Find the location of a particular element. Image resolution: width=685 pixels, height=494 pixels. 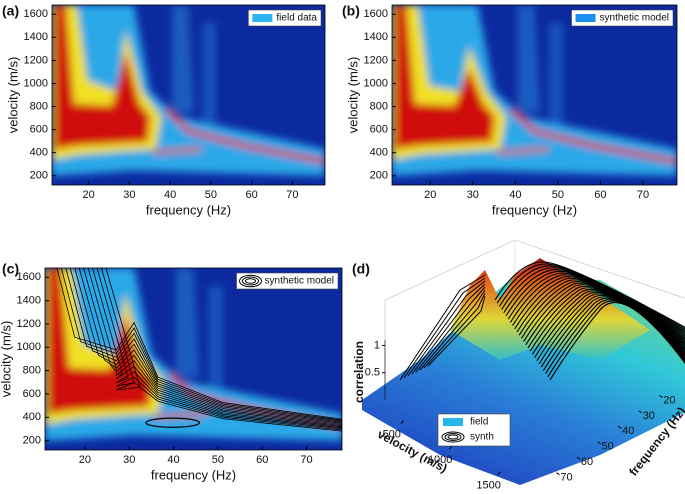

x-axis-label: frequency (Hz) is located at coordinates (534, 209).